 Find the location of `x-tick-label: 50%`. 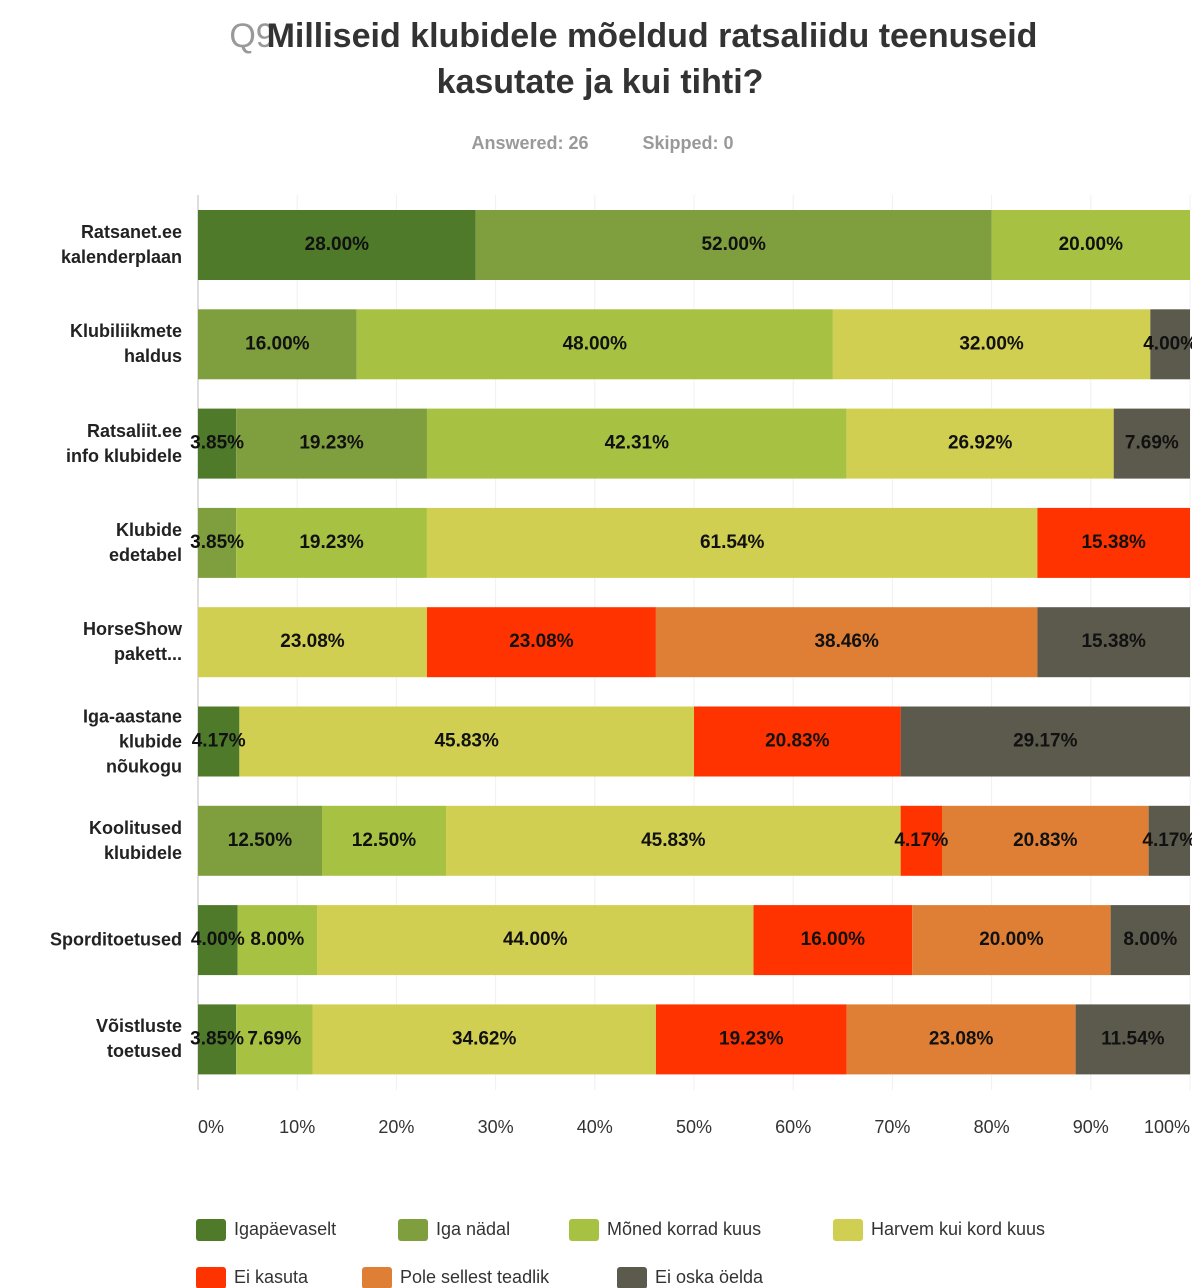

x-tick-label: 50% is located at coordinates (694, 1127).